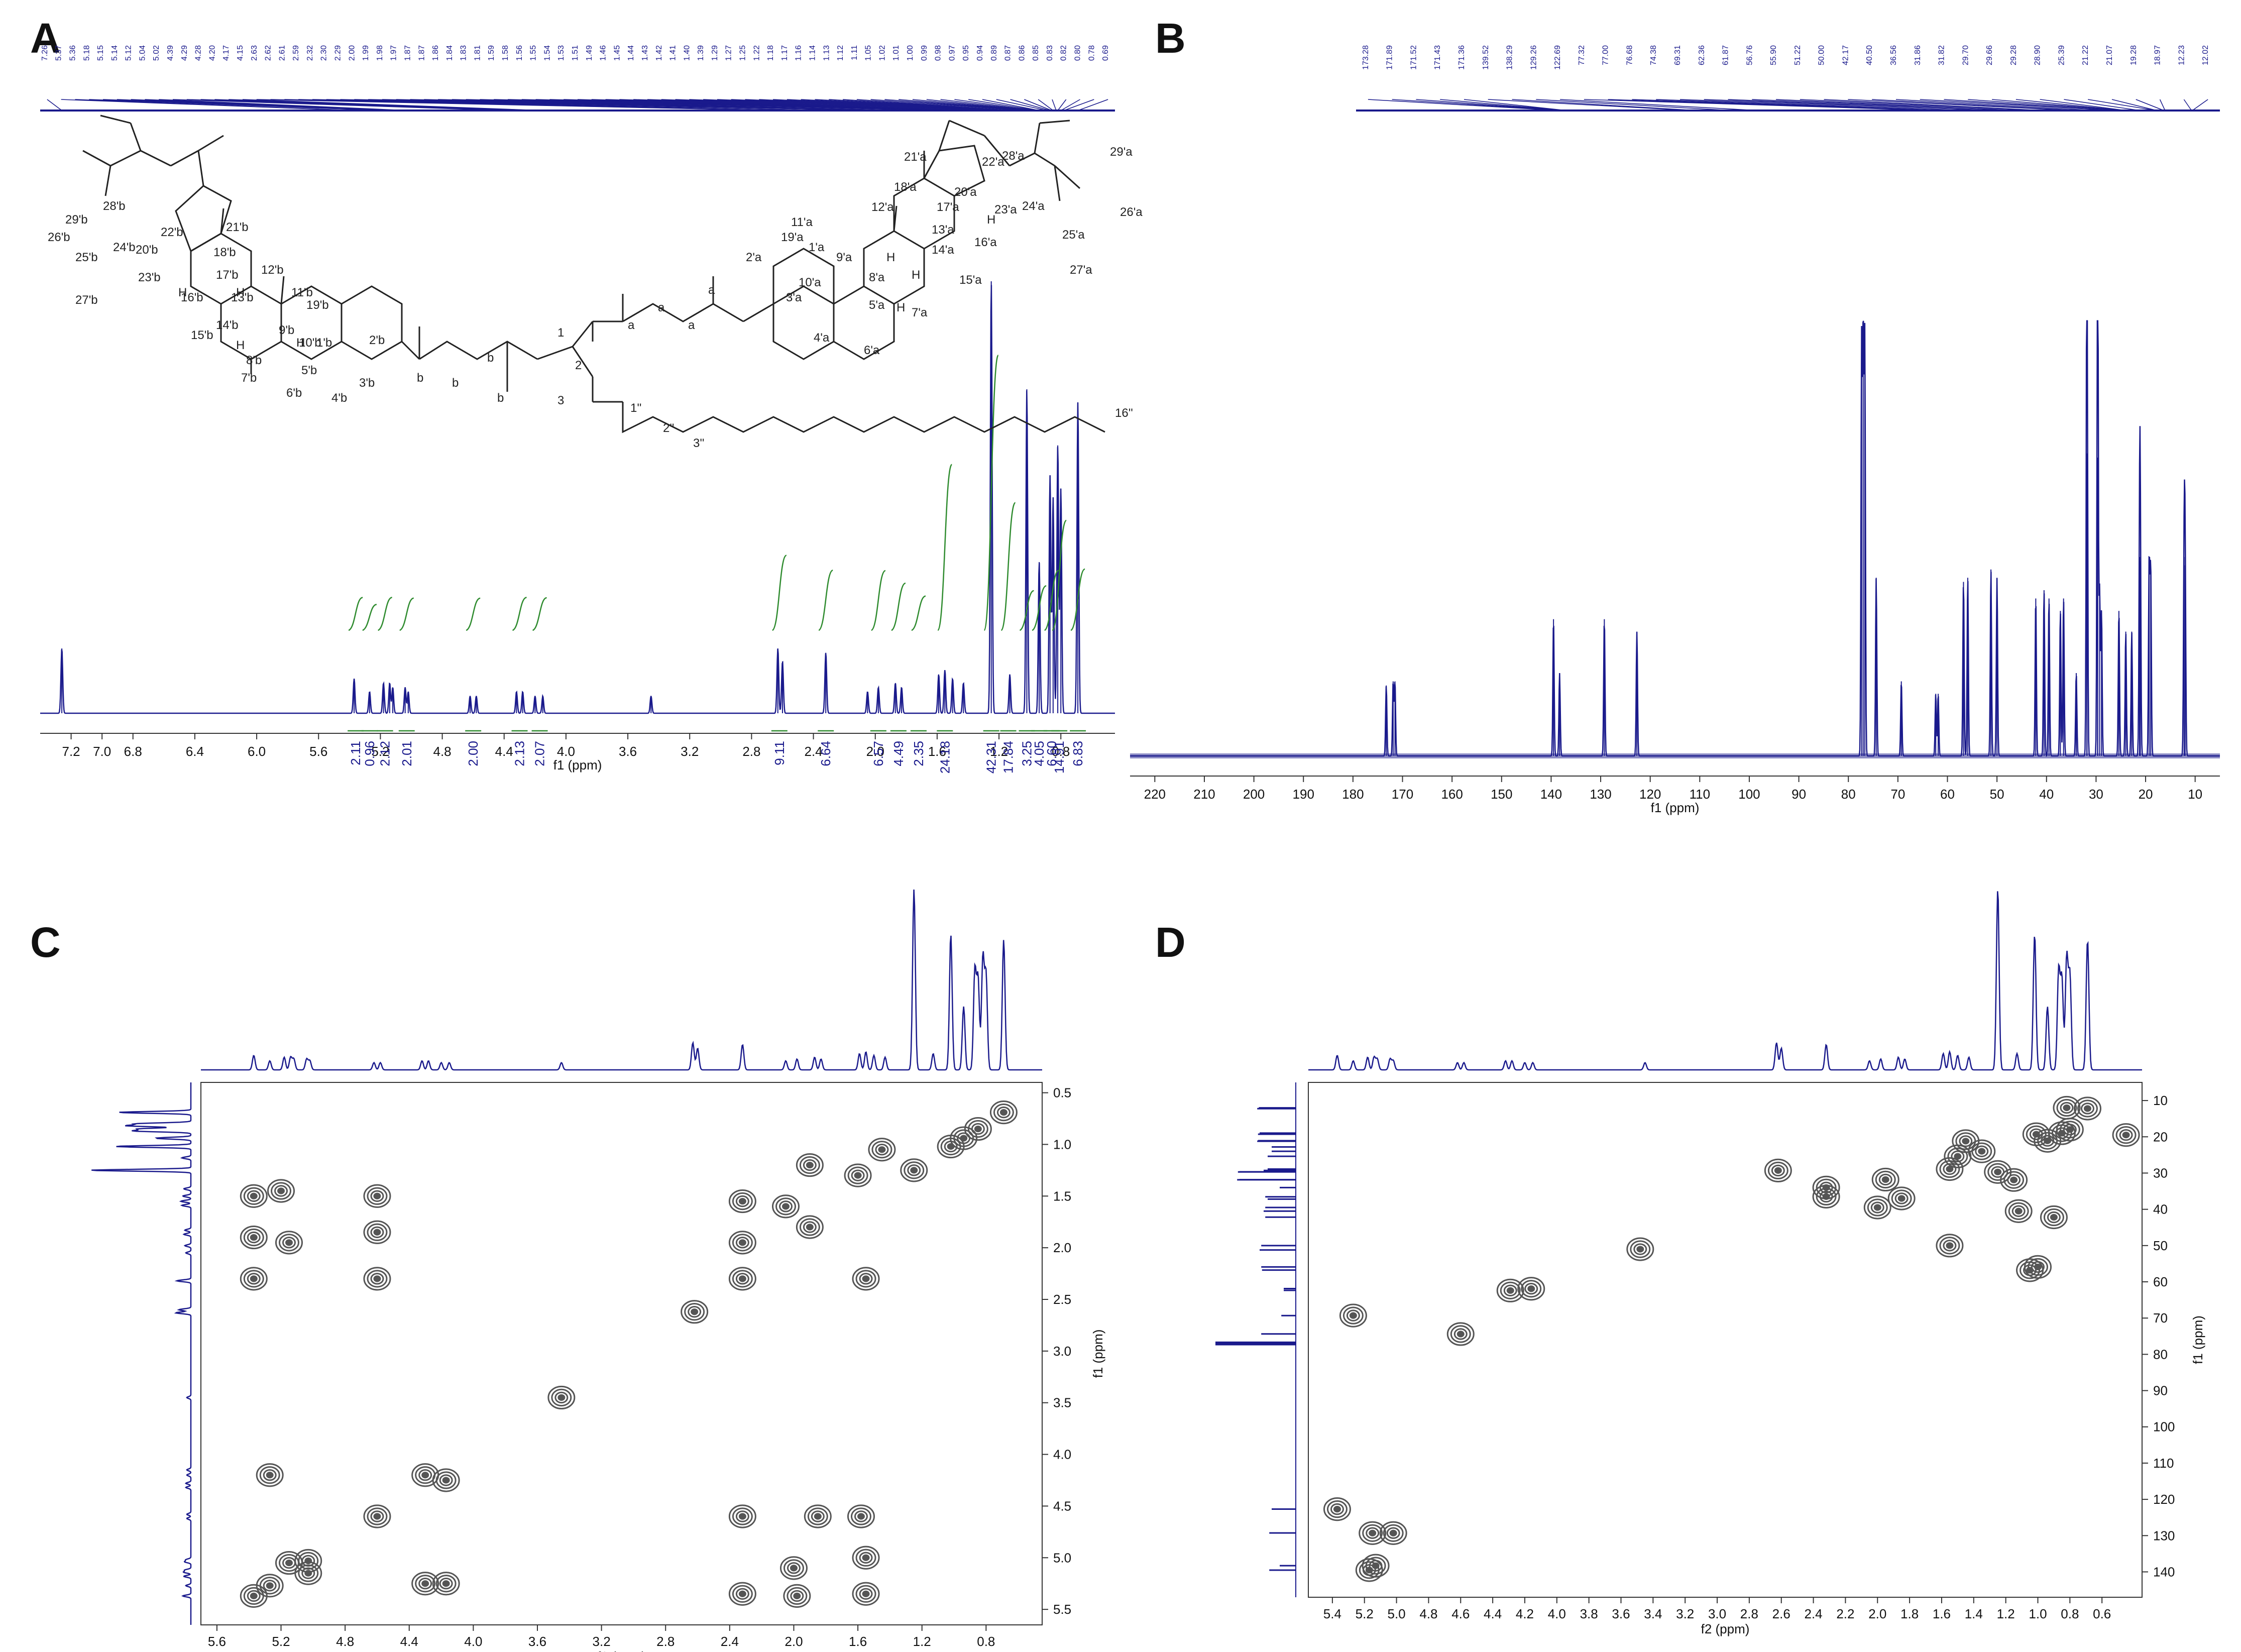 This screenshot has height=1652, width=2241. I want to click on peak-label-60: 1.02, so click(882, 53).